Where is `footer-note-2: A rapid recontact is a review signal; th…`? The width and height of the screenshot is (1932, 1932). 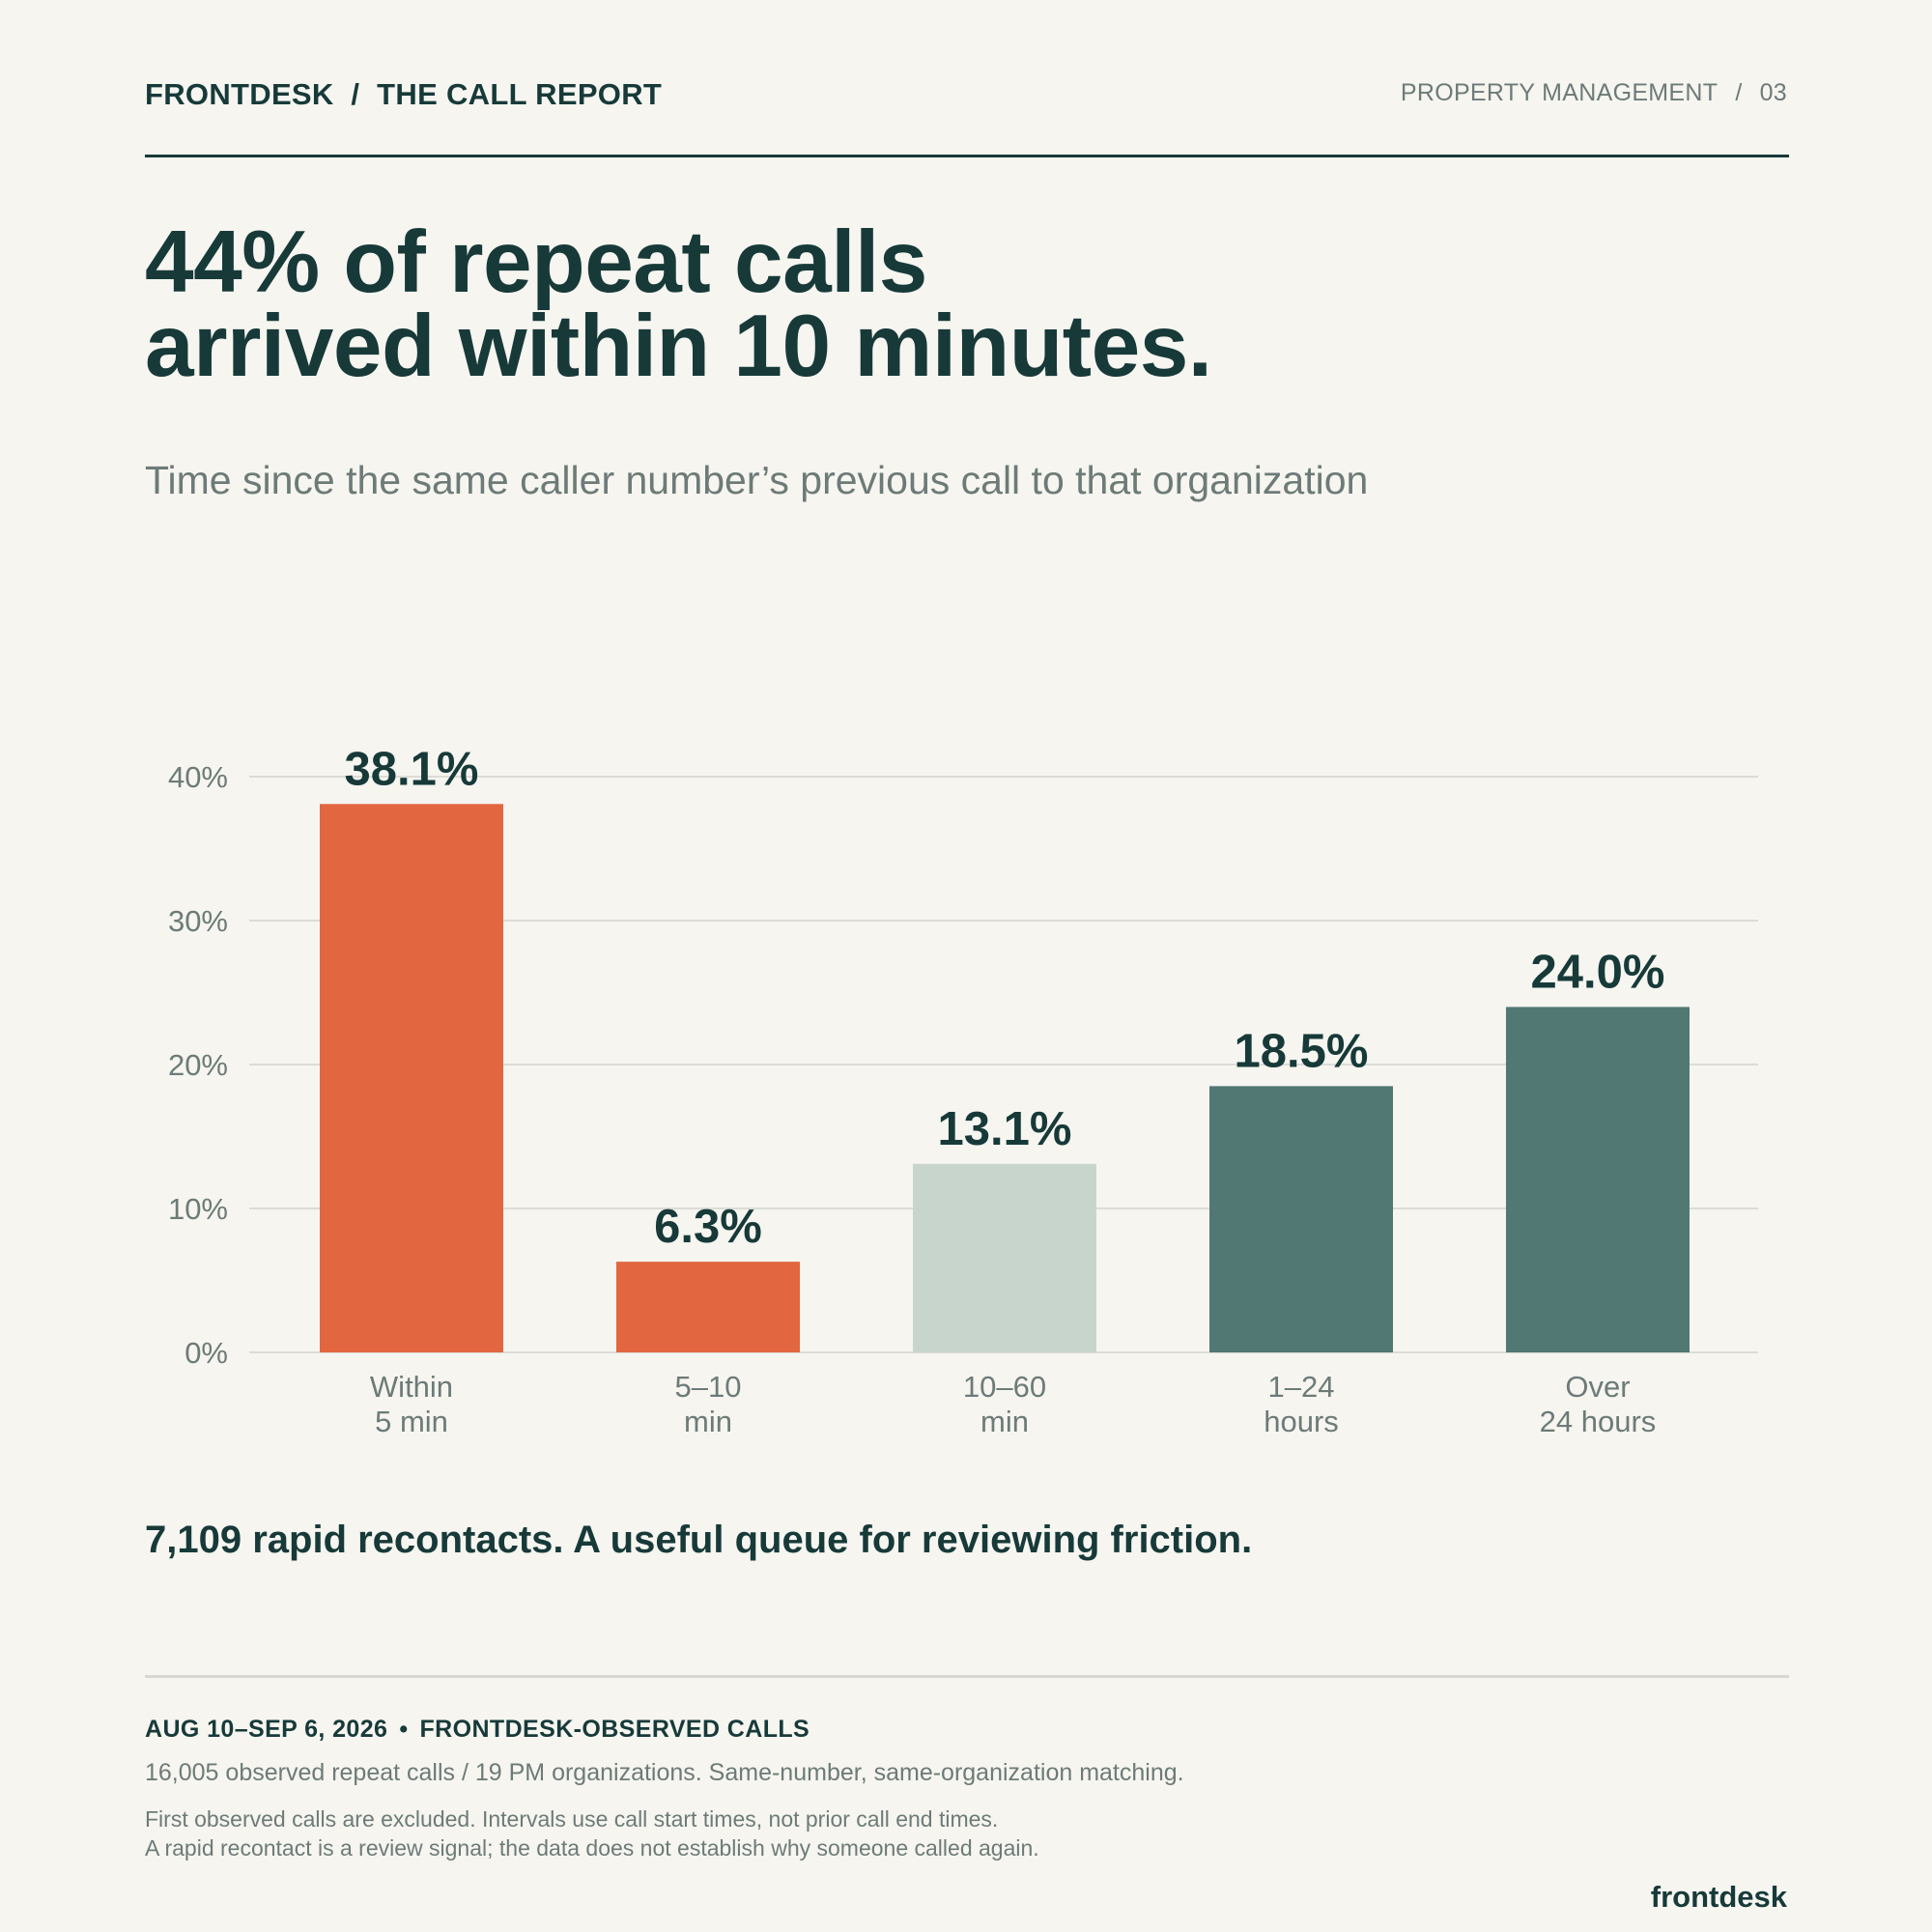
footer-note-2: A rapid recontact is a review signal; th… is located at coordinates (592, 1848).